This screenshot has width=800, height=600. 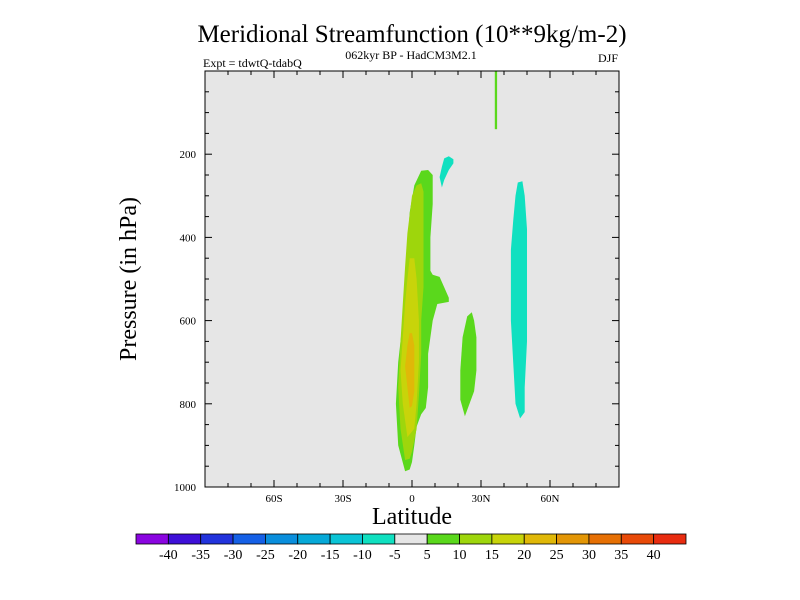 What do you see at coordinates (188, 322) in the screenshot?
I see `y-tick-label: 600` at bounding box center [188, 322].